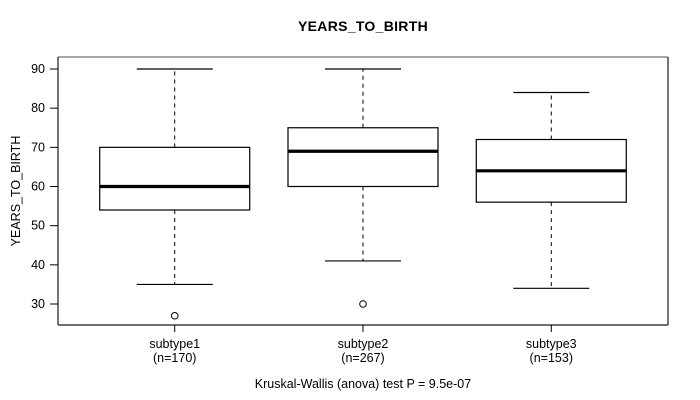 The height and width of the screenshot is (400, 700). Describe the element at coordinates (551, 344) in the screenshot. I see `x-tick-label-subtype3: subtype3` at that location.